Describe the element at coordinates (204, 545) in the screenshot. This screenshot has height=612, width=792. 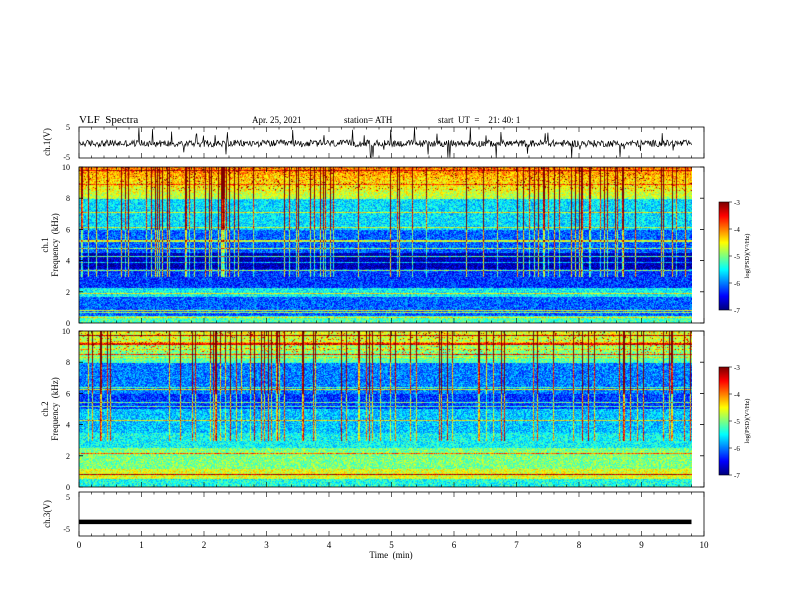
I see `time-tick-label: 2` at that location.